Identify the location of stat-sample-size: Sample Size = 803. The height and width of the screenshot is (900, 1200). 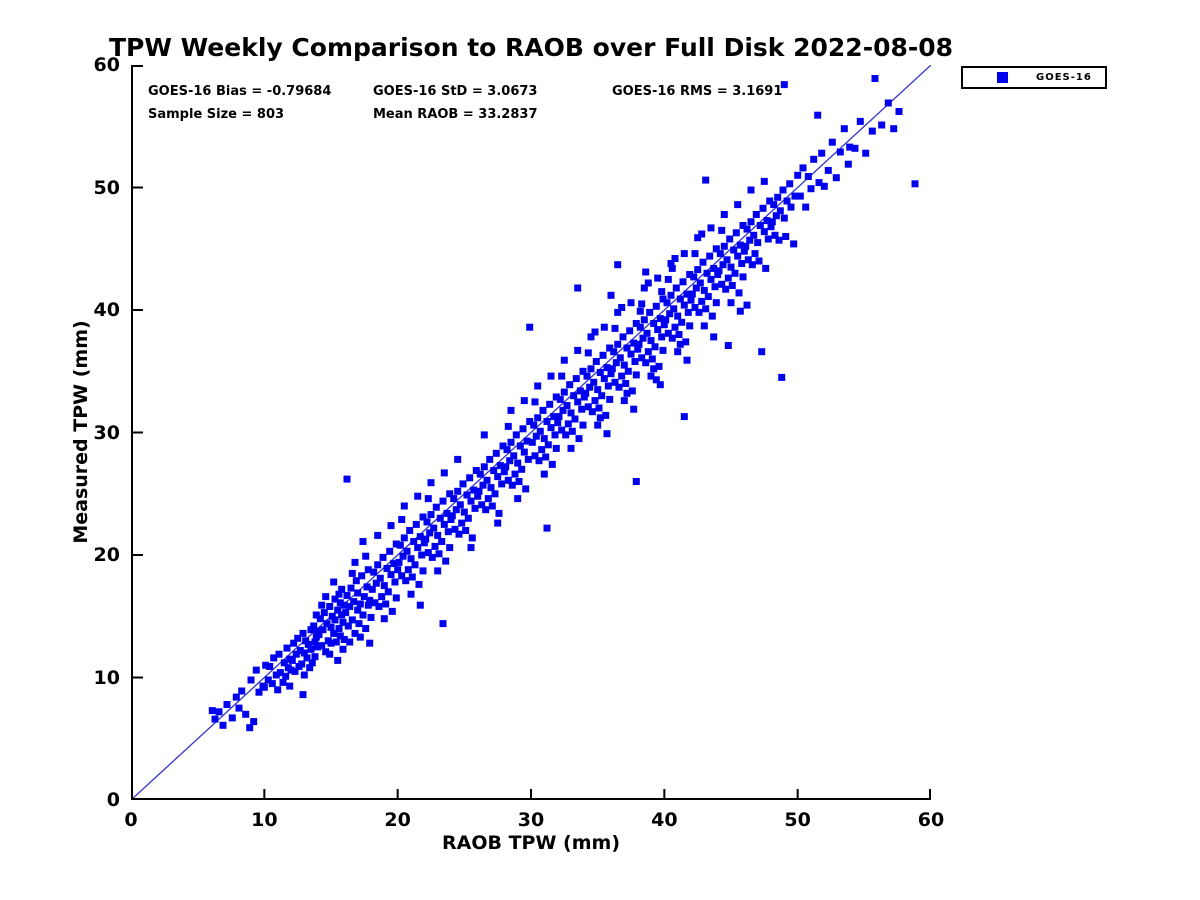
(216, 114).